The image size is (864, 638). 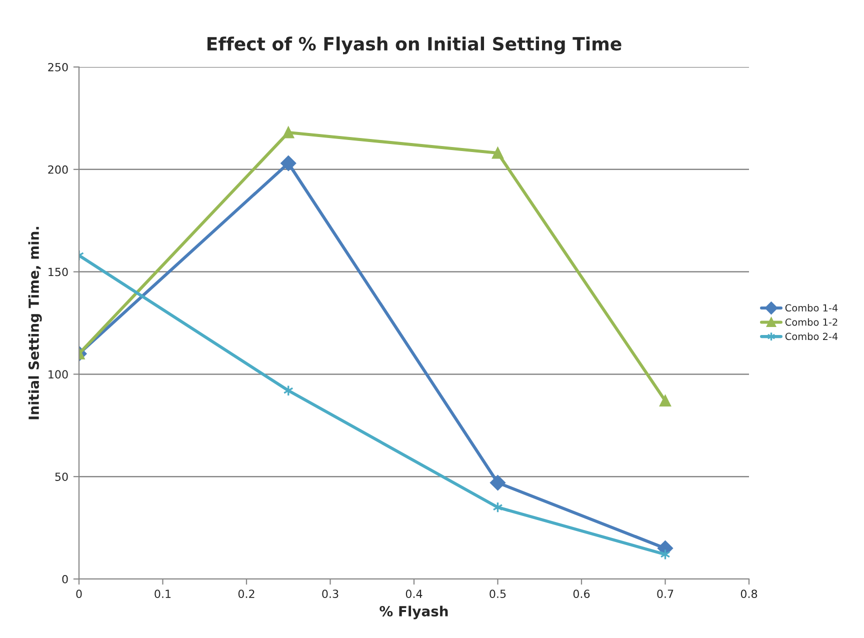 What do you see at coordinates (811, 322) in the screenshot?
I see `legend-label: Combo 1-2` at bounding box center [811, 322].